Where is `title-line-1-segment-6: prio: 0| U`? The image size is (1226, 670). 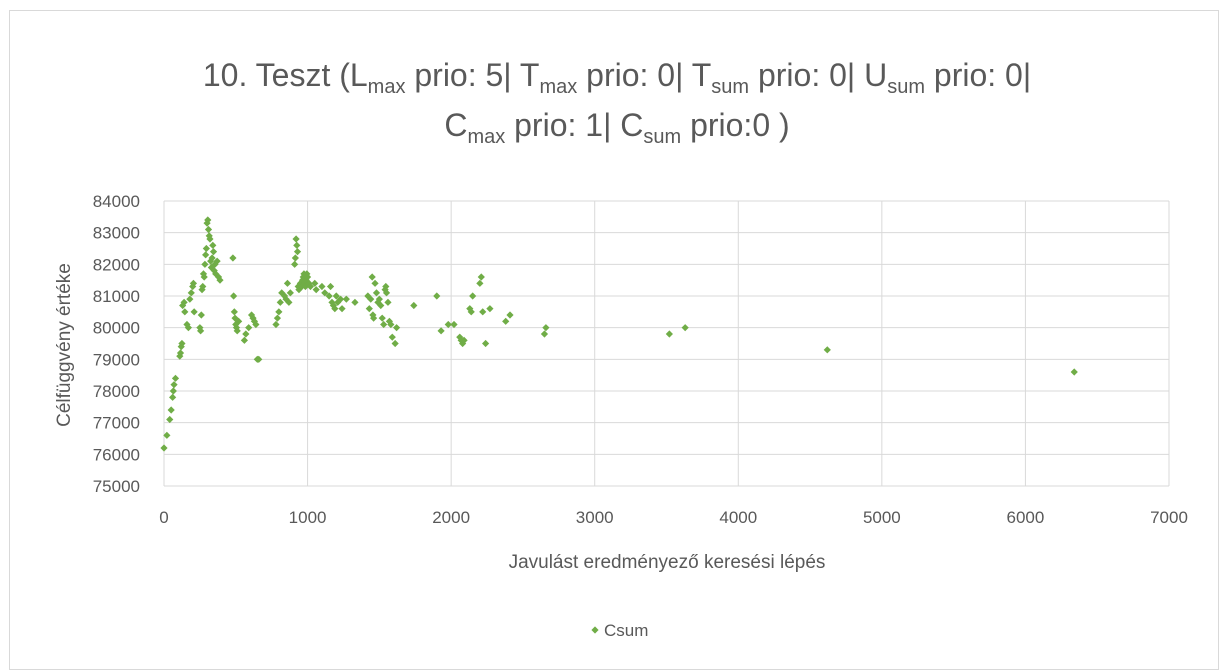 title-line-1-segment-6: prio: 0| U is located at coordinates (818, 75).